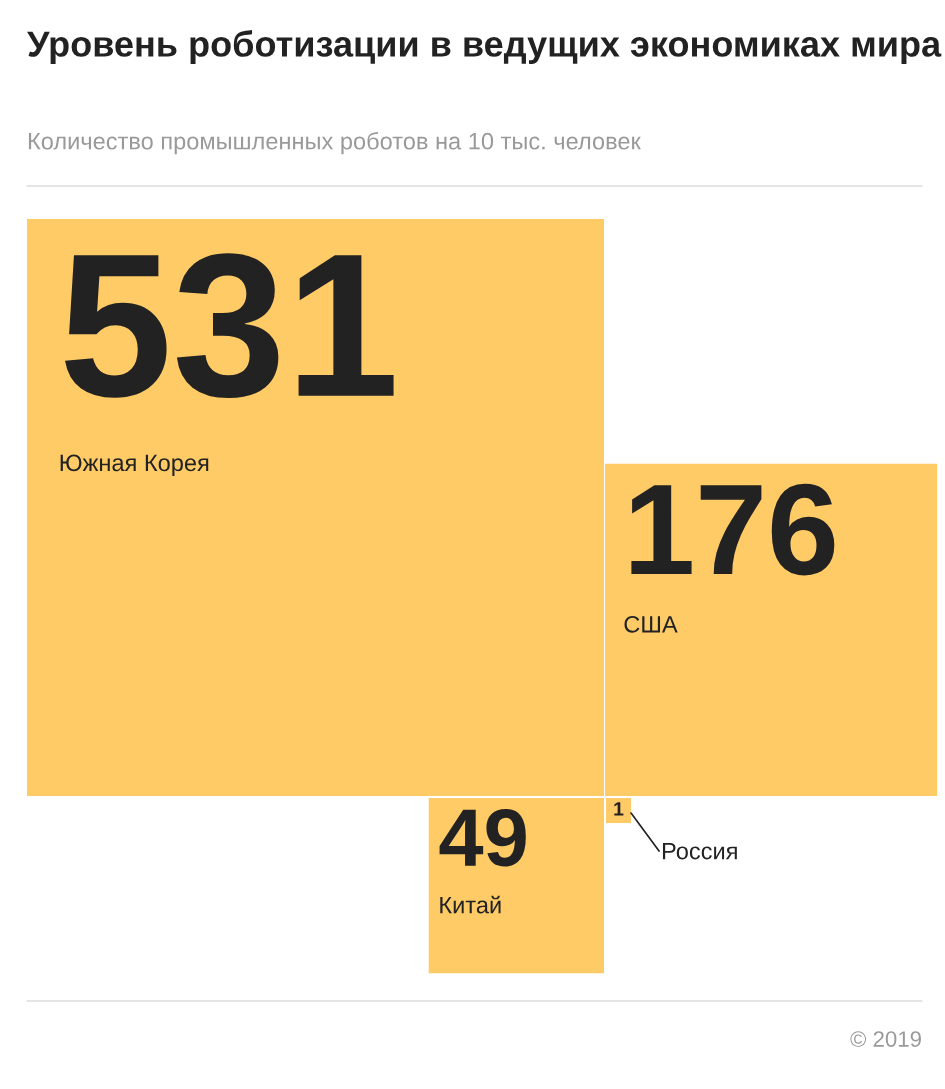 Image resolution: width=945 pixels, height=1089 pixels. Describe the element at coordinates (885, 1039) in the screenshot. I see `text: © 2019` at that location.